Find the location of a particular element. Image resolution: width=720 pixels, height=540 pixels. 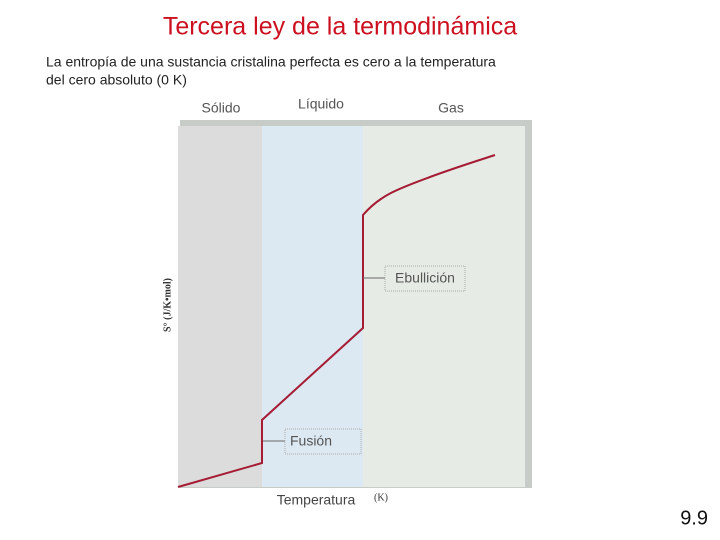

solid-region is located at coordinates (220, 306).